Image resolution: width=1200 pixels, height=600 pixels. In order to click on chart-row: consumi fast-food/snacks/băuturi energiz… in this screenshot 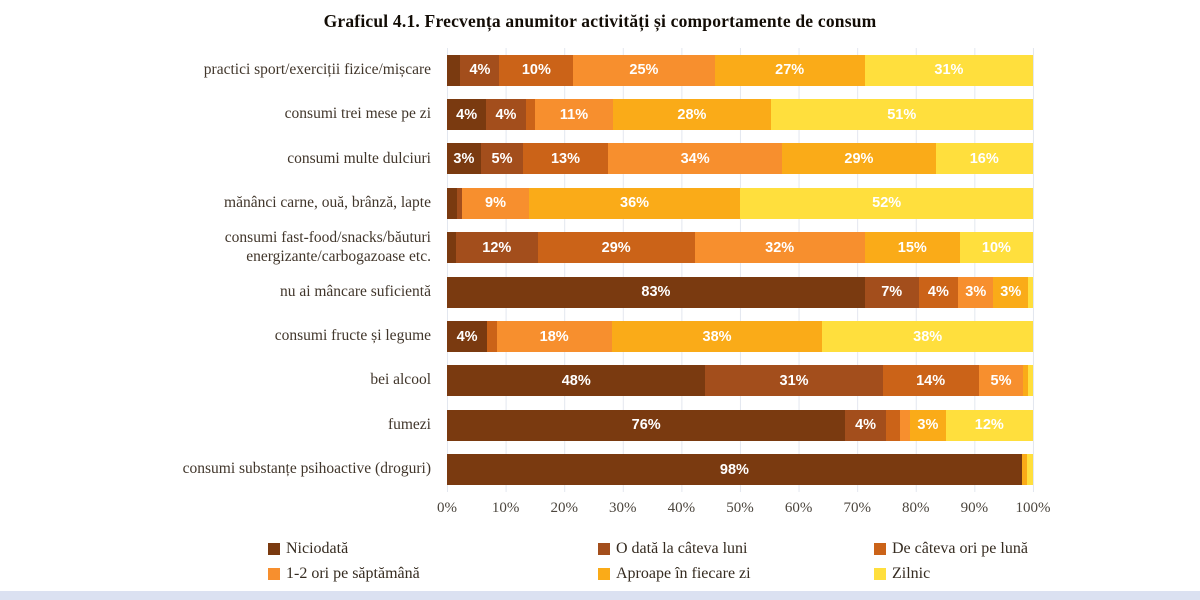, I will do `click(516, 248)`.